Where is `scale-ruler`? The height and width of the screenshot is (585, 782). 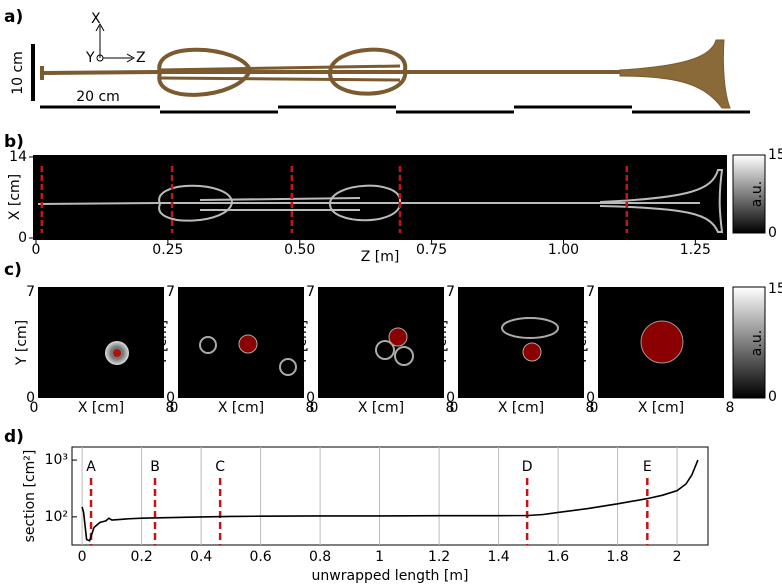 scale-ruler is located at coordinates (395, 109).